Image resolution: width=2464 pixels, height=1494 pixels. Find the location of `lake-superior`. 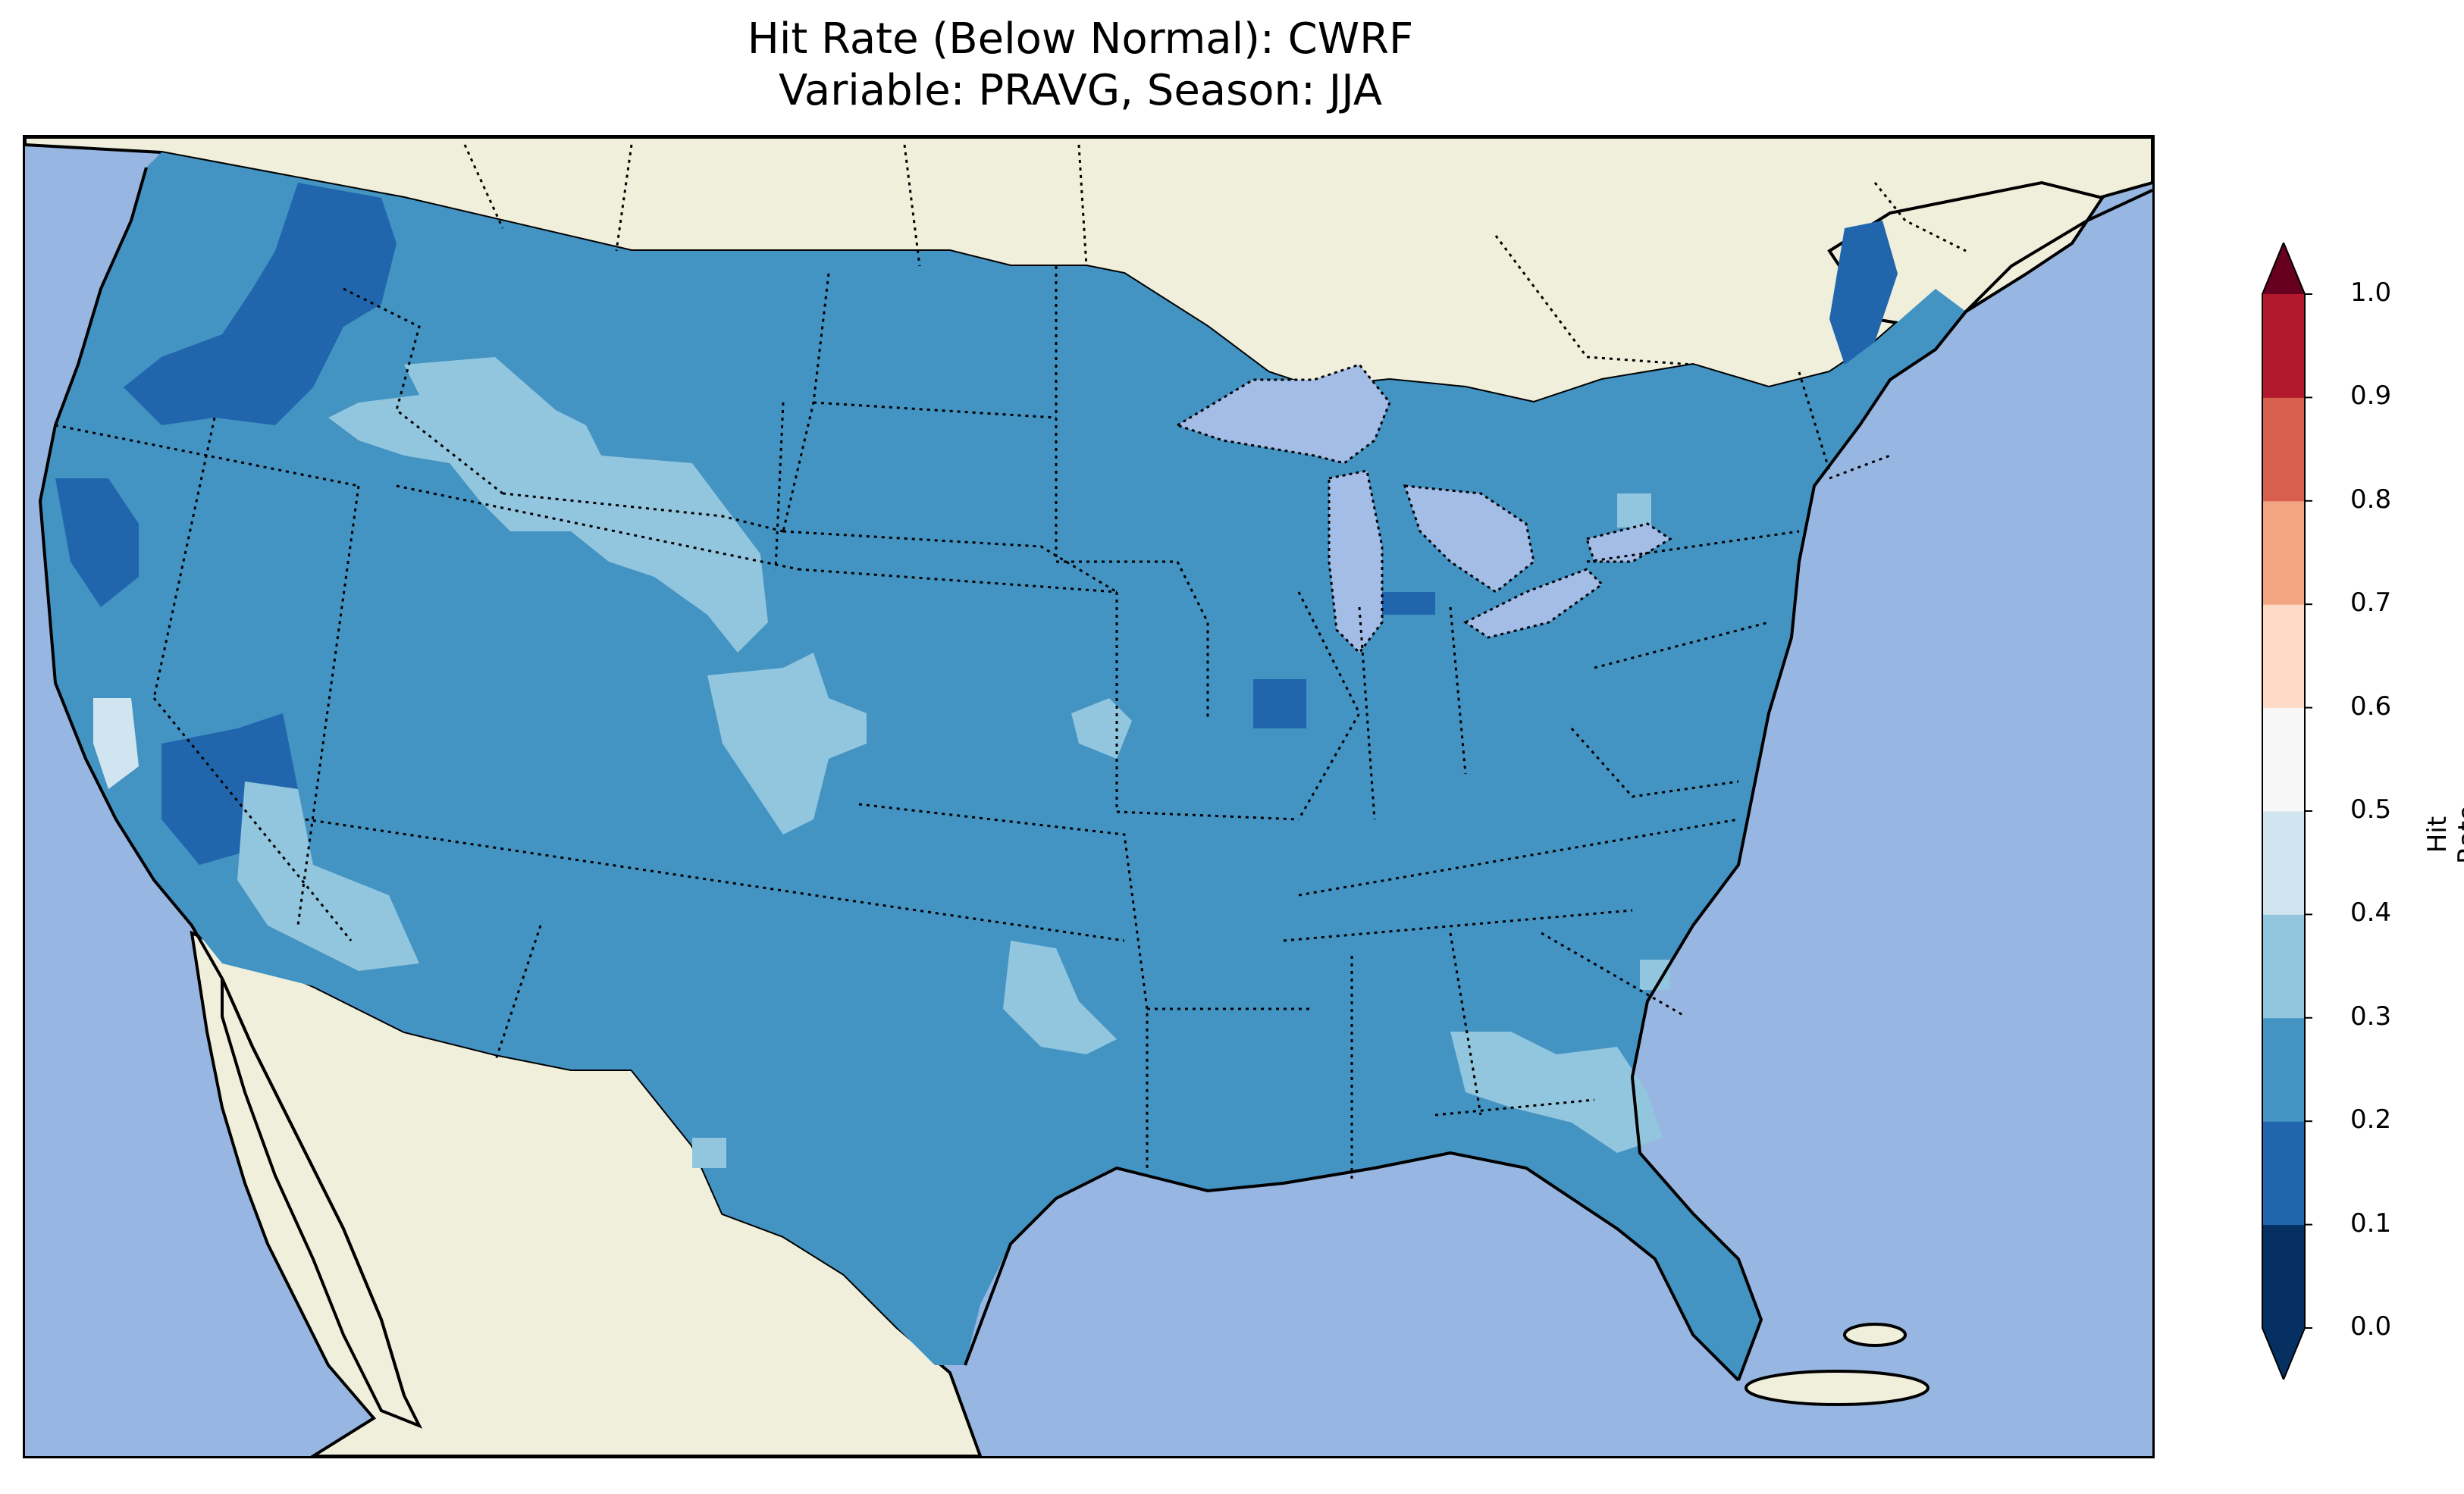

lake-superior is located at coordinates (1282, 414).